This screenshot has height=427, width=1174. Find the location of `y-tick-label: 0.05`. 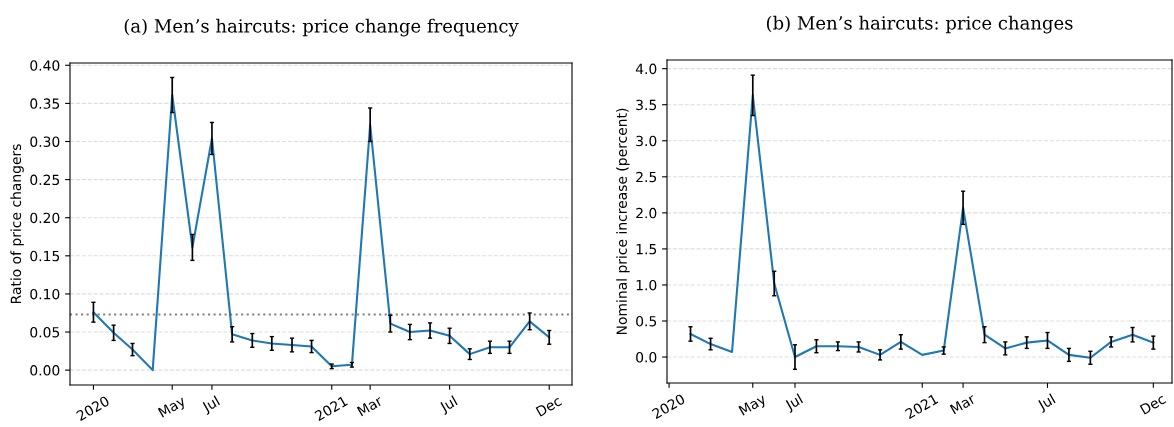

y-tick-label: 0.05 is located at coordinates (45, 332).